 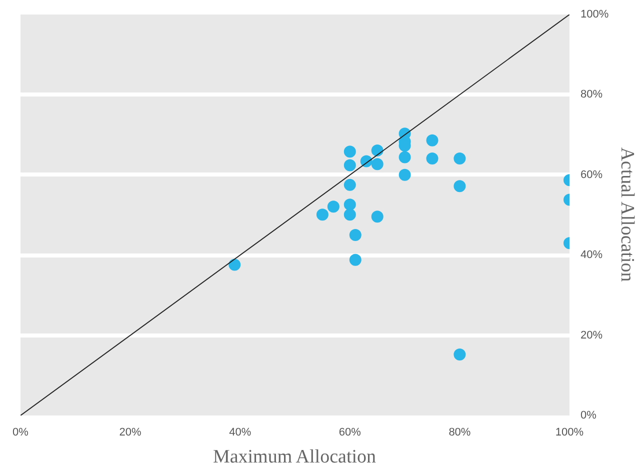 What do you see at coordinates (594, 14) in the screenshot?
I see `y-tick-label: 100%` at bounding box center [594, 14].